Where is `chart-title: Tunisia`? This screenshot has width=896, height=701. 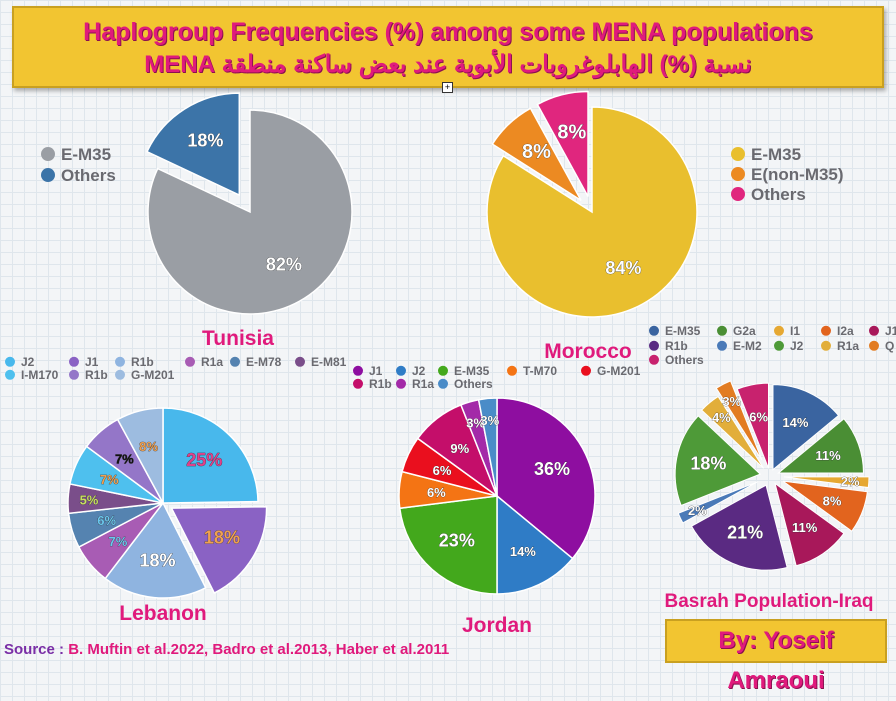 chart-title: Tunisia is located at coordinates (238, 338).